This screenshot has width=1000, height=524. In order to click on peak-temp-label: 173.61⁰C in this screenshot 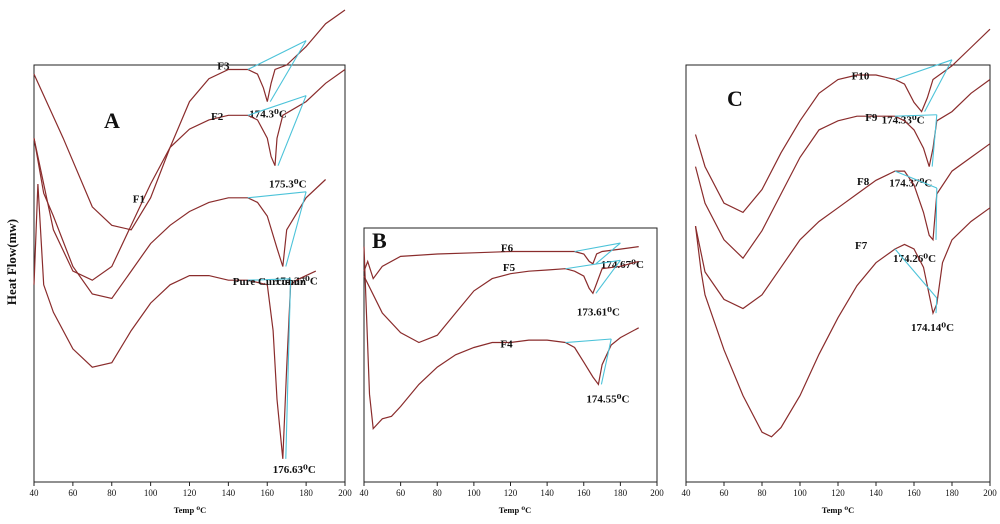, I will do `click(598, 312)`.